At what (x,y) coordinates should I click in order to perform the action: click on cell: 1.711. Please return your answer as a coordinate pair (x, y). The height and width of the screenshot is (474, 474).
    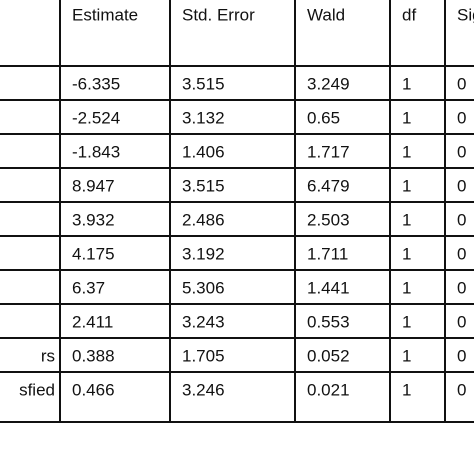
    Looking at the image, I should click on (327, 253).